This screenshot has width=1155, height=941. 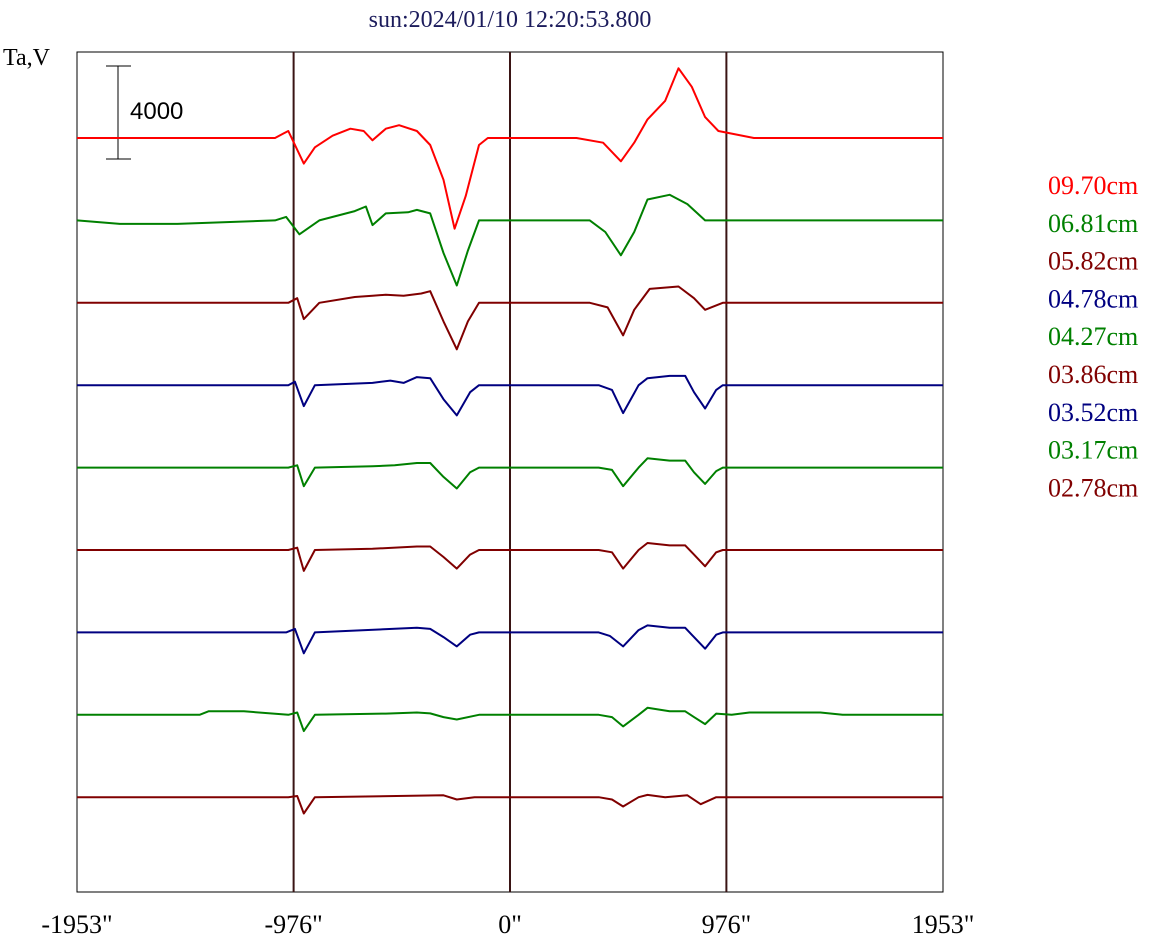 What do you see at coordinates (1093, 298) in the screenshot?
I see `legend-entry-04.78cm: 04.78cm` at bounding box center [1093, 298].